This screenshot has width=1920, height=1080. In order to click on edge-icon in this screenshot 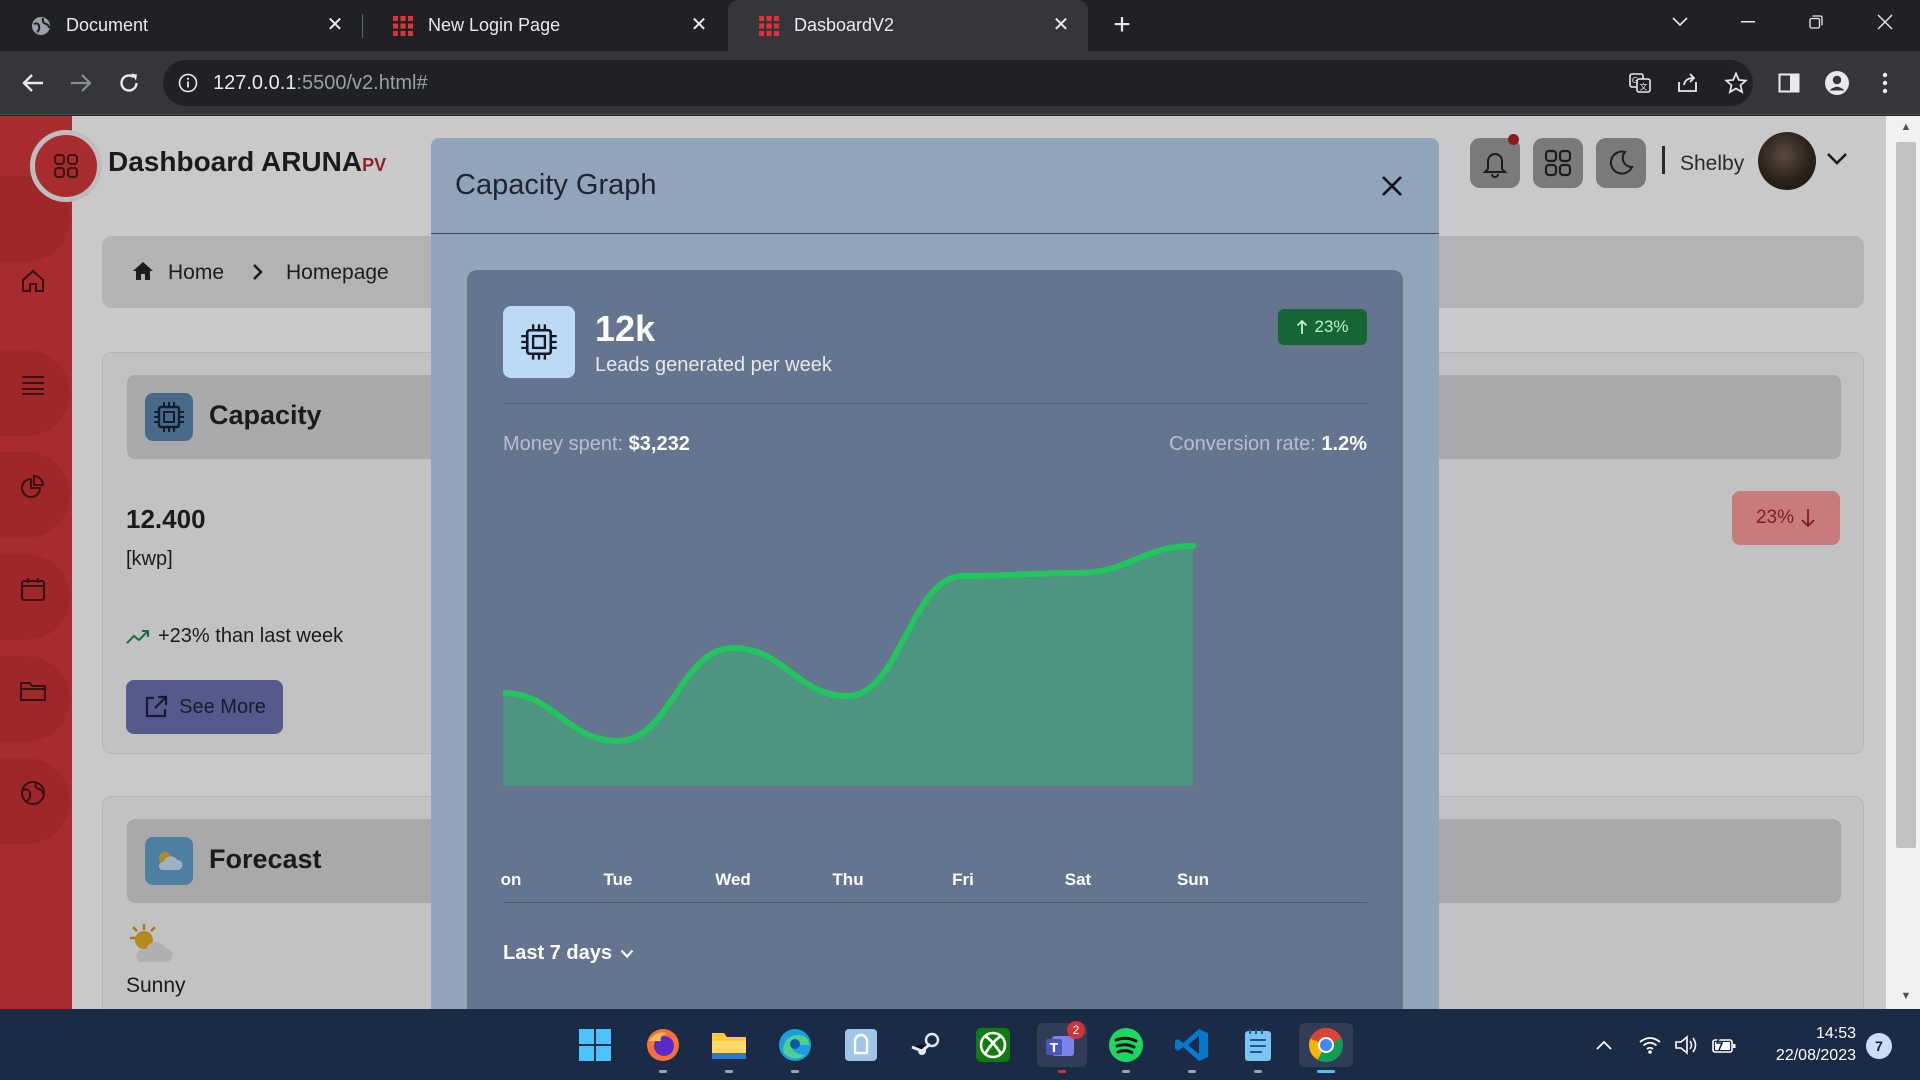, I will do `click(795, 1048)`.